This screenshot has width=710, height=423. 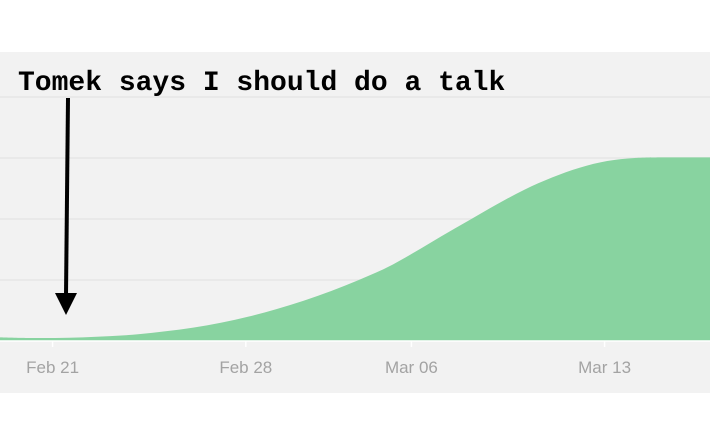 I want to click on x-tick-label: Mar 06, so click(x=411, y=367).